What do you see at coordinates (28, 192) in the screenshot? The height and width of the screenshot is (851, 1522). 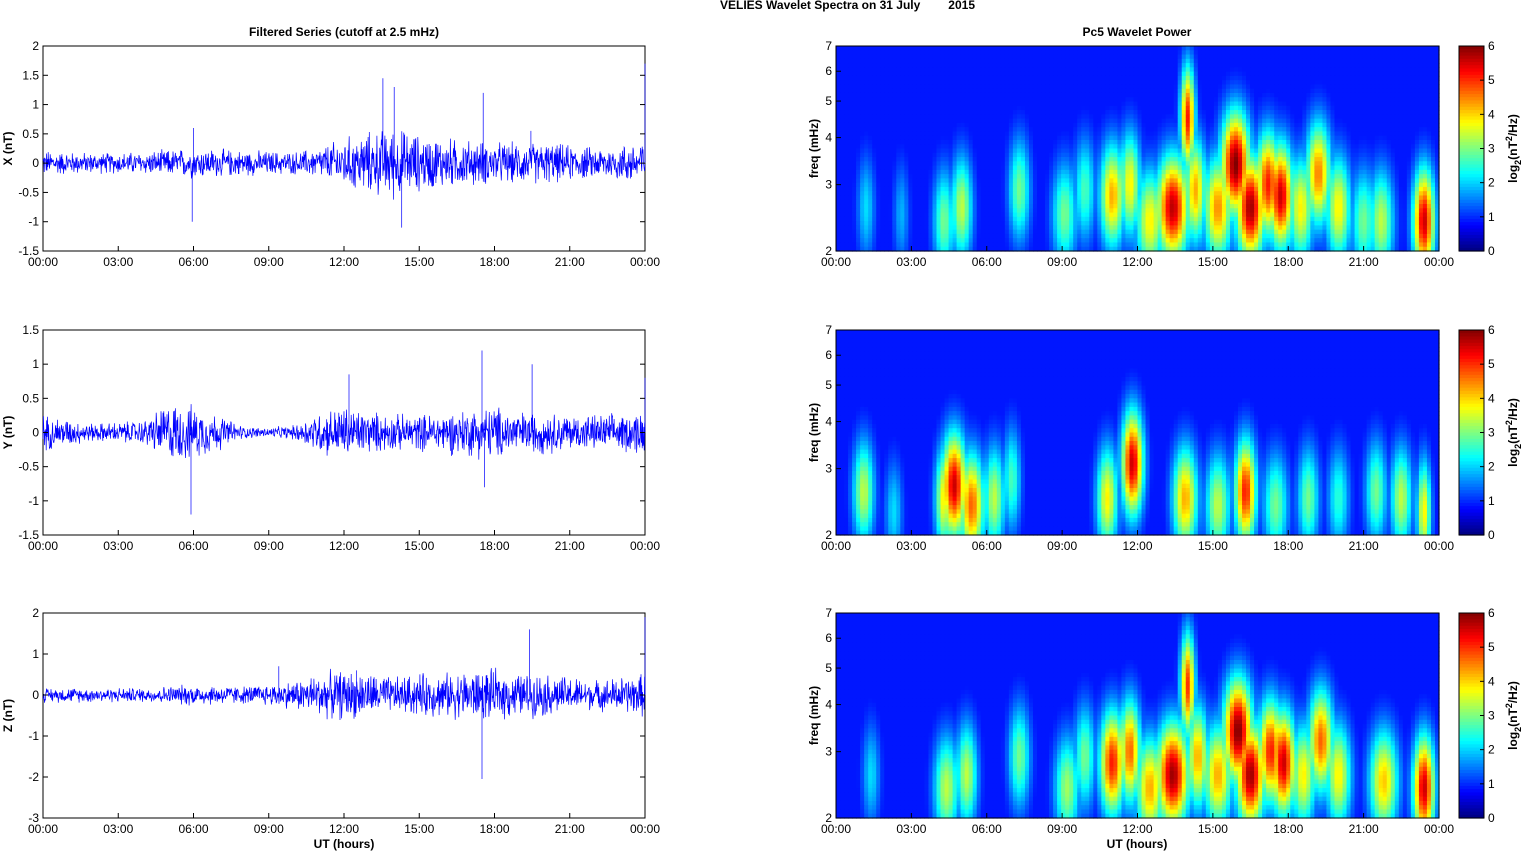 I see `series-x-ytick-label: -0.5` at bounding box center [28, 192].